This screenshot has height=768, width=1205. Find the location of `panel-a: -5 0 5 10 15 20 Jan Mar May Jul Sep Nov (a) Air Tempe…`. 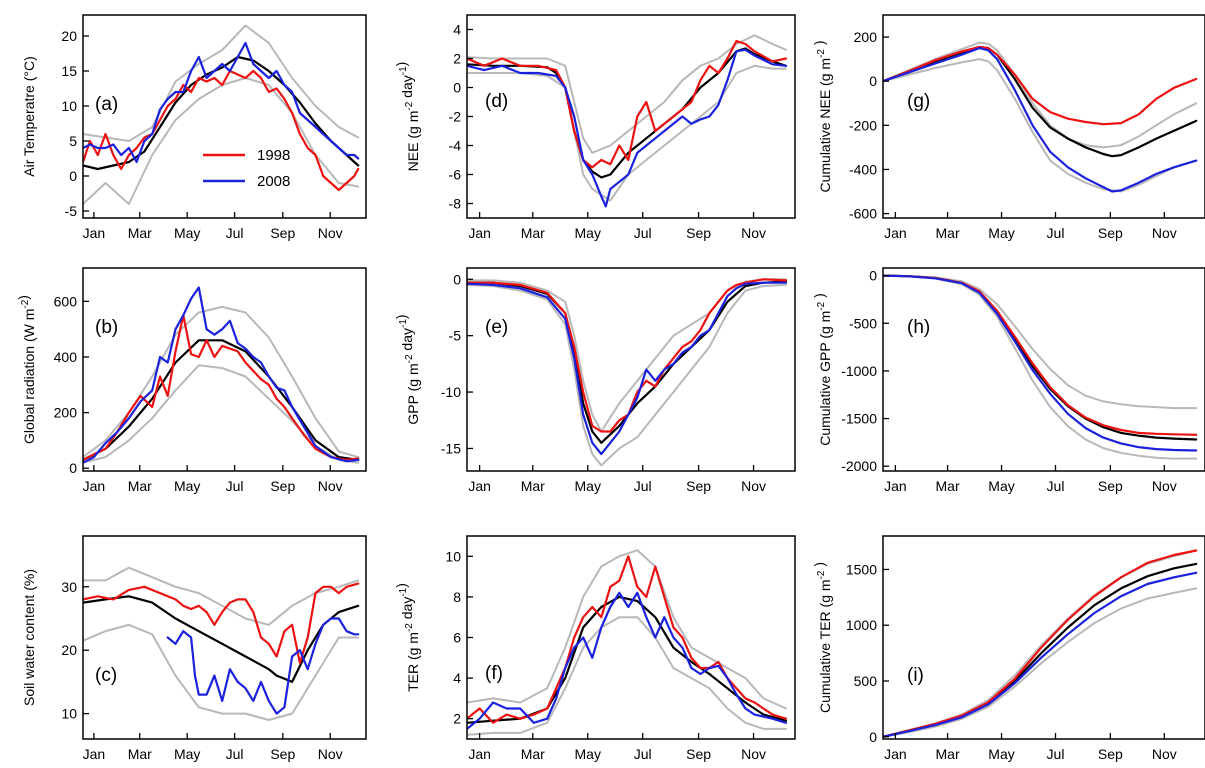

panel-a: -5 0 5 10 15 20 Jan Mar May Jul Sep Nov (a) Air Tempe… is located at coordinates (194, 127).